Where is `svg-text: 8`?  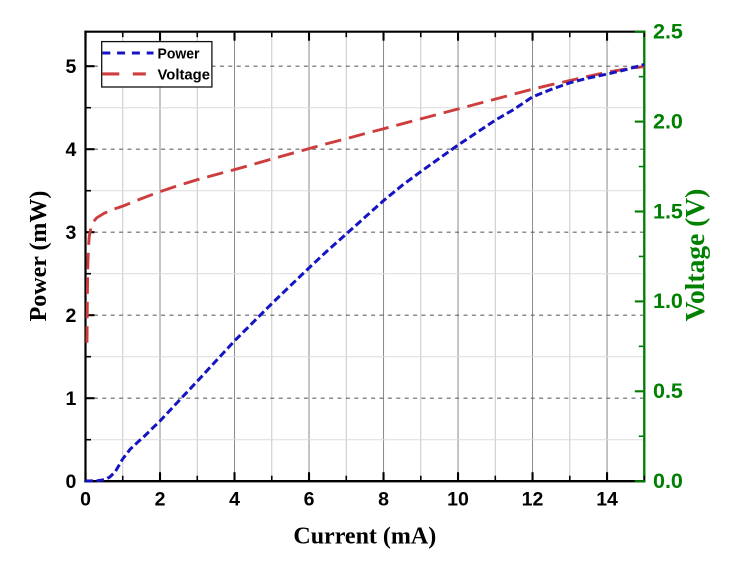 svg-text: 8 is located at coordinates (383, 500).